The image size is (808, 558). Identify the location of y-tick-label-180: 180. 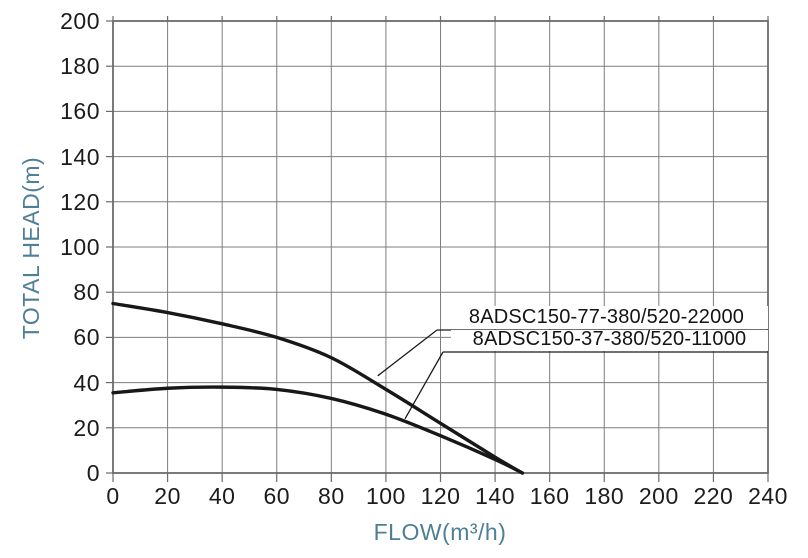
(80, 66).